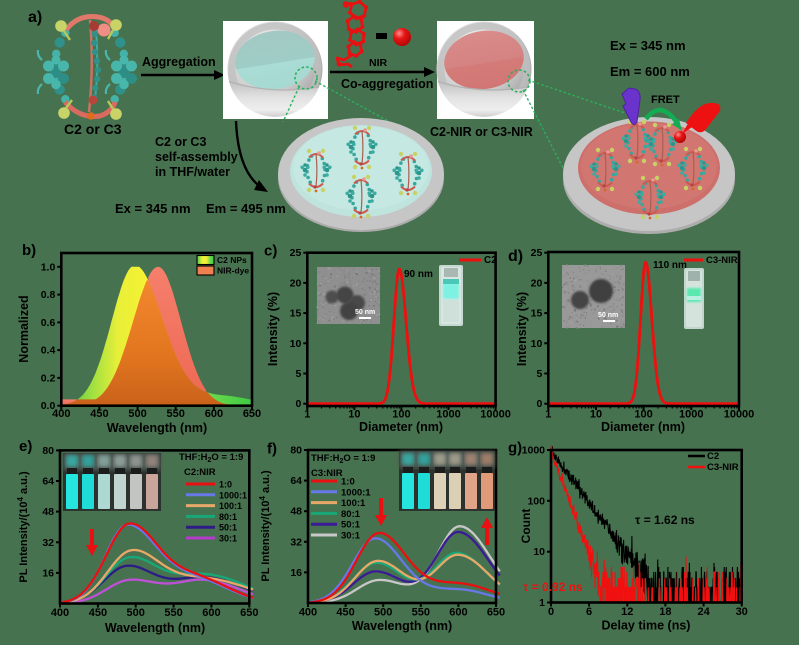 This screenshot has width=799, height=645. Describe the element at coordinates (665, 520) in the screenshot. I see `svg-text: τ = 1.62 ns` at that location.